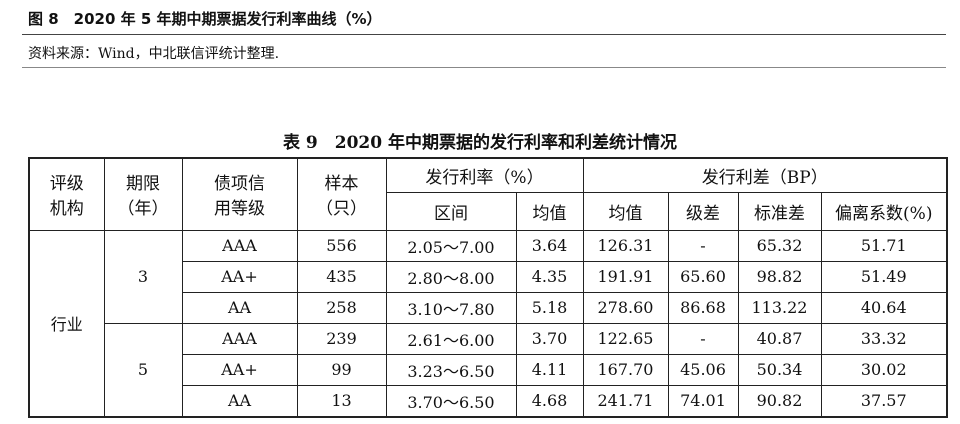 The image size is (960, 424). What do you see at coordinates (451, 400) in the screenshot?
I see `data-cell: 3.70～6.50` at bounding box center [451, 400].